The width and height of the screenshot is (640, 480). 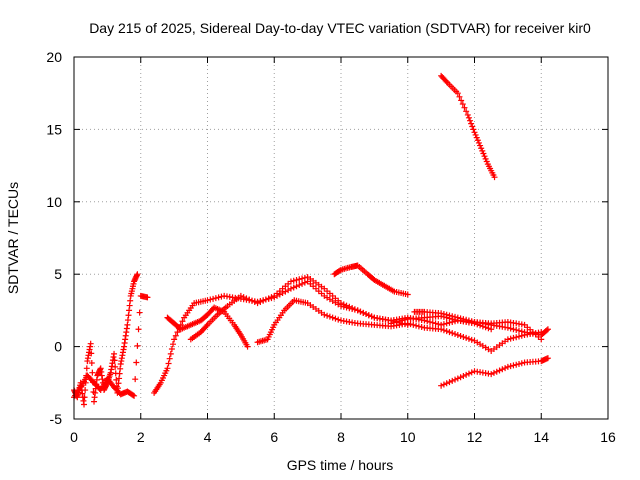 I want to click on x-tick-labels: 0 2 4 6 8 10 12 14 16, so click(x=343, y=437).